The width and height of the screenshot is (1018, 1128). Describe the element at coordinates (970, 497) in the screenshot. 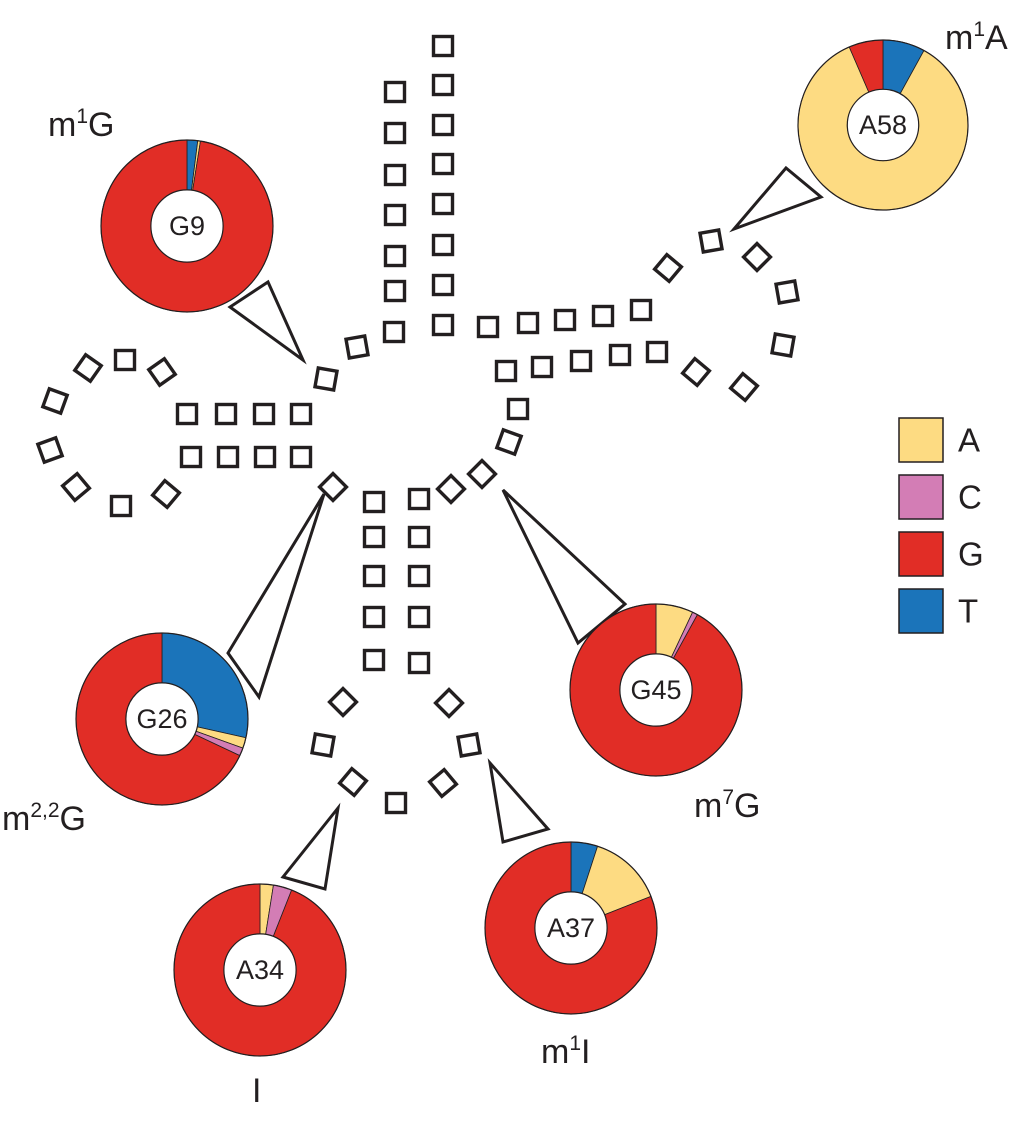

I see `legend-label-C: C` at that location.